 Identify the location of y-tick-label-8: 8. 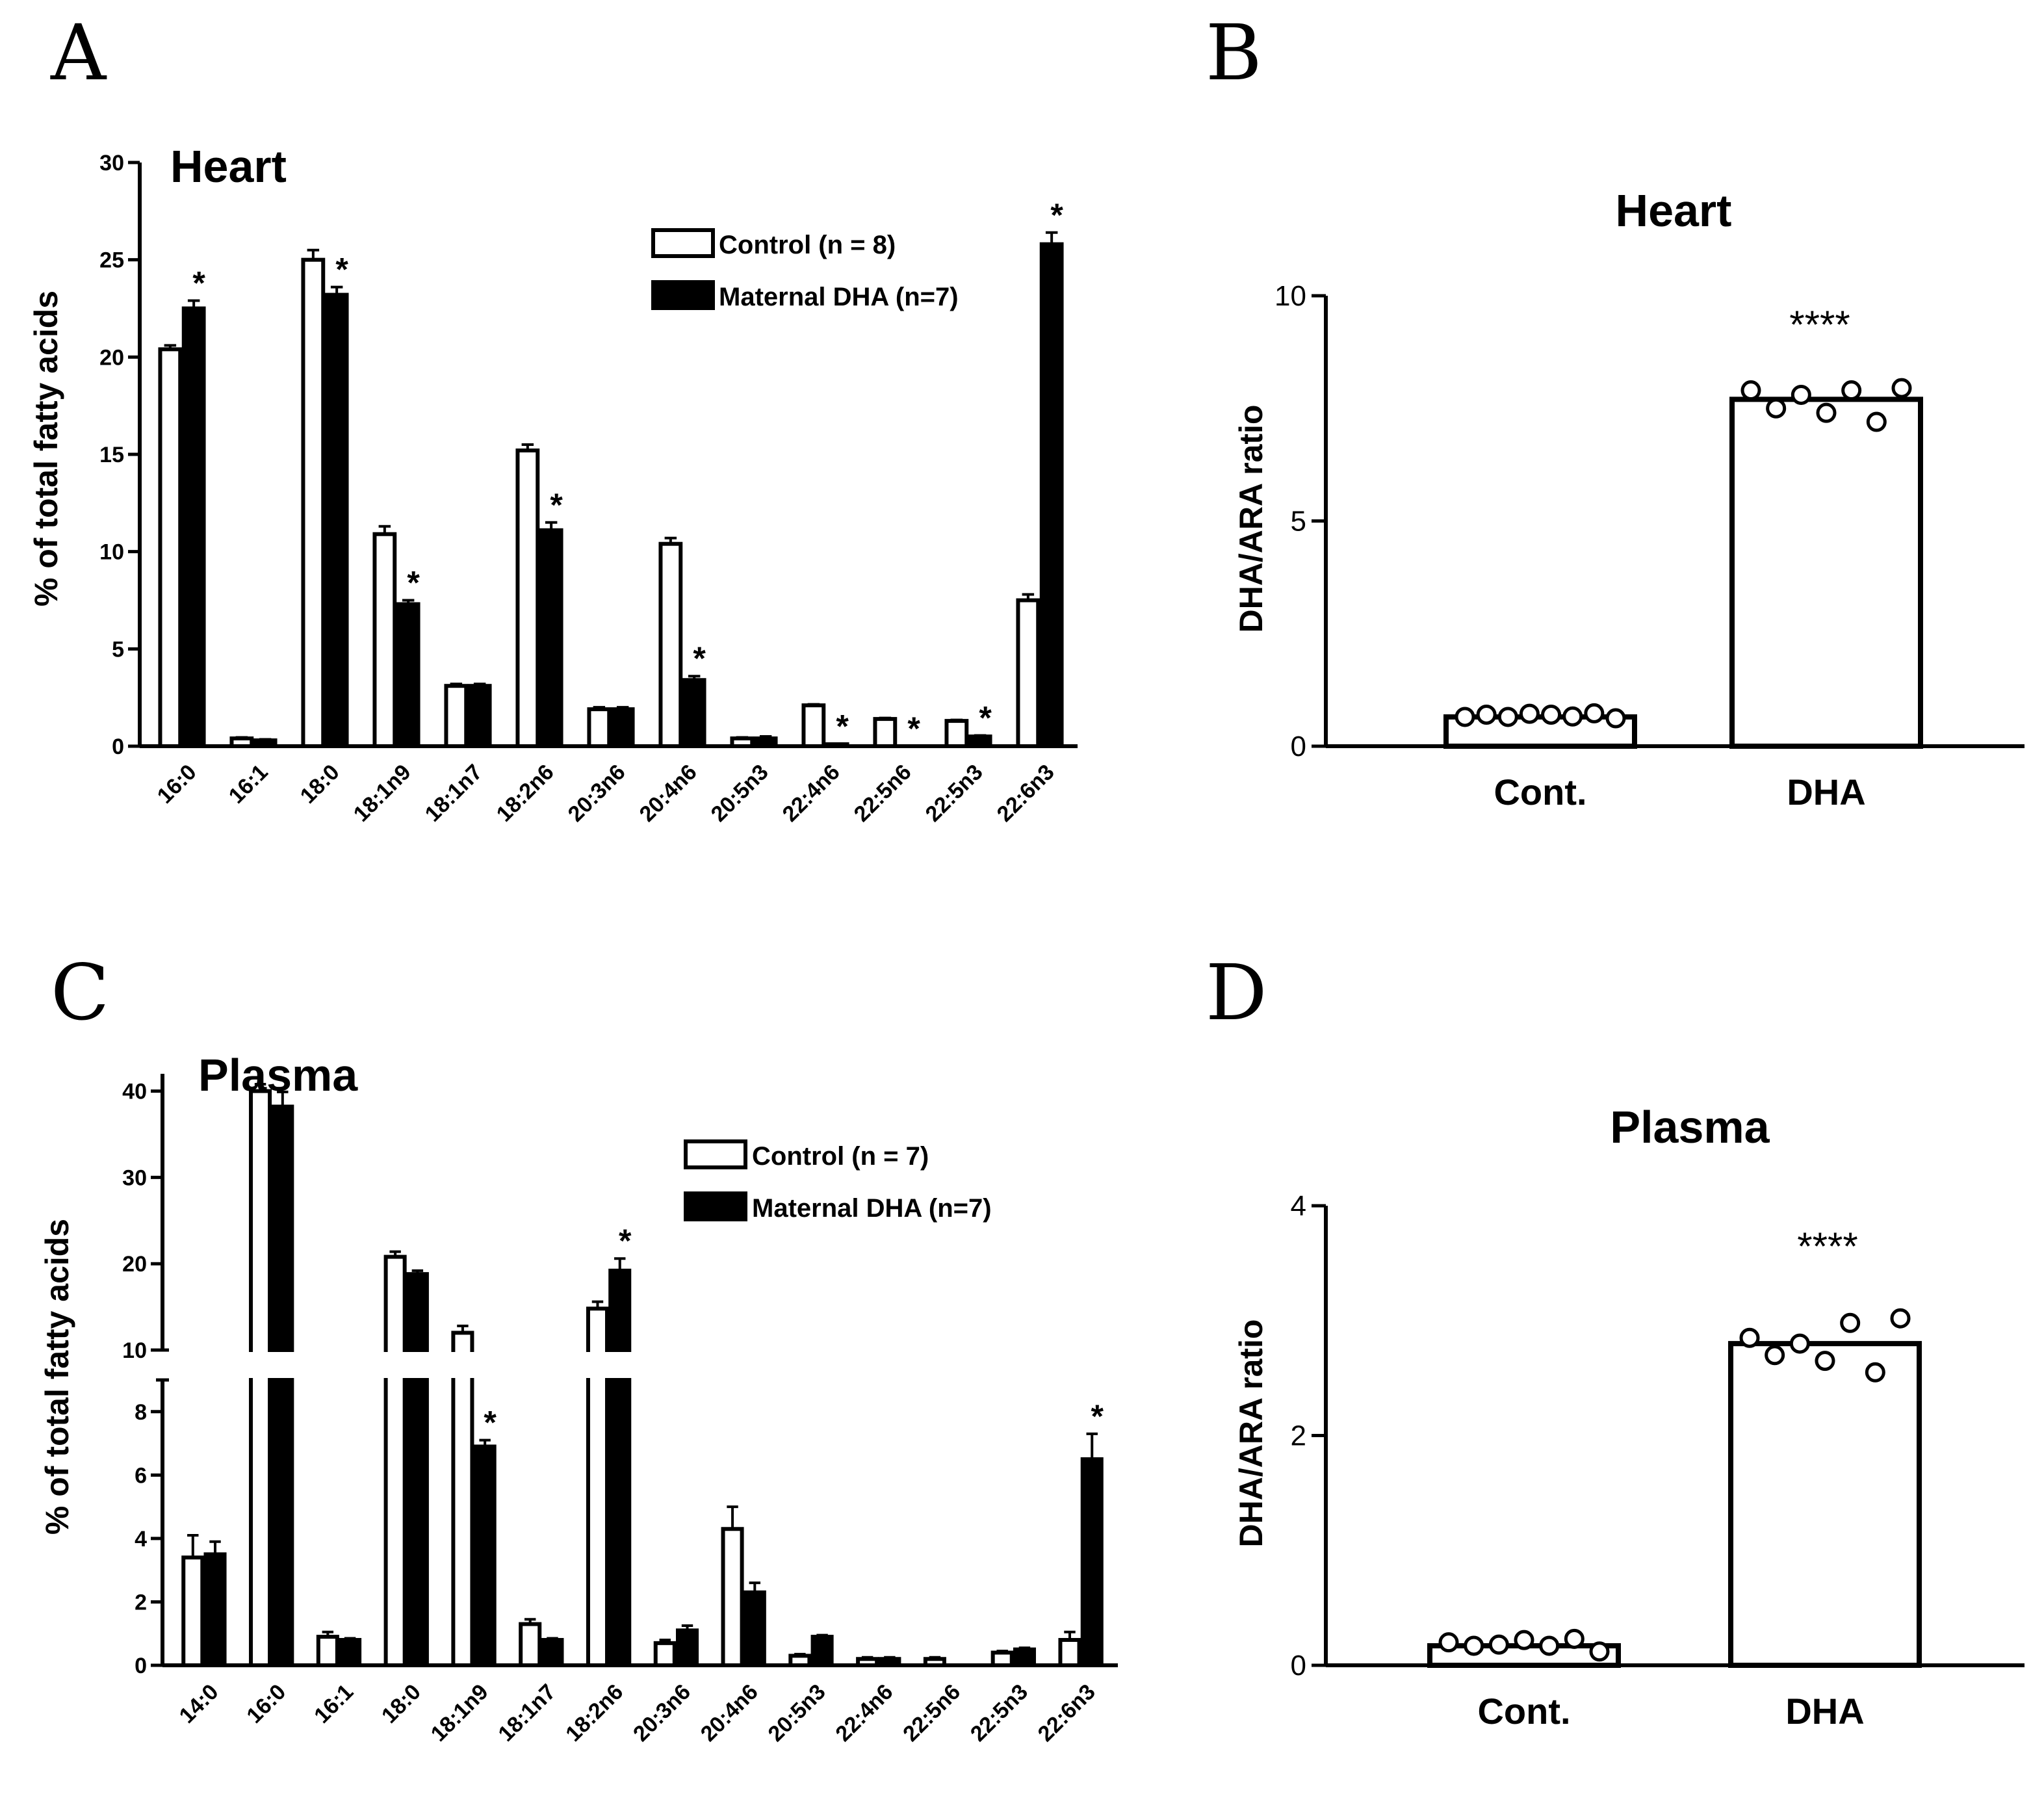
(141, 1413).